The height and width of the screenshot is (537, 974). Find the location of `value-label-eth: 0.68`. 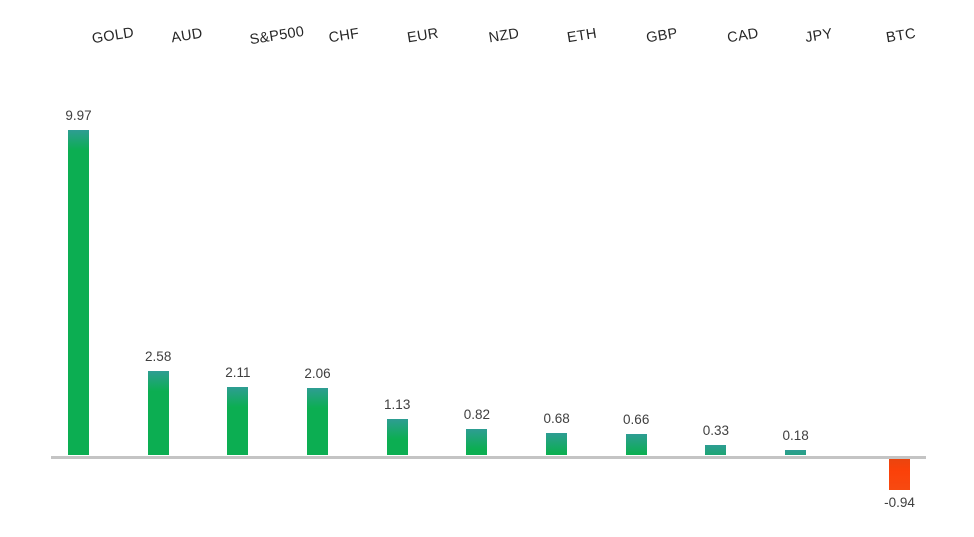

value-label-eth: 0.68 is located at coordinates (556, 419).